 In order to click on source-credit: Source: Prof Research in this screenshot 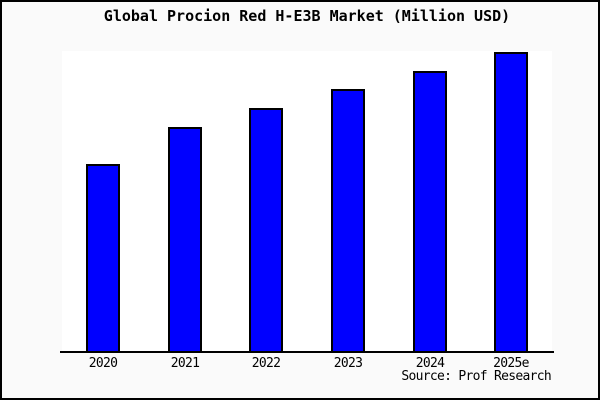, I will do `click(476, 376)`.